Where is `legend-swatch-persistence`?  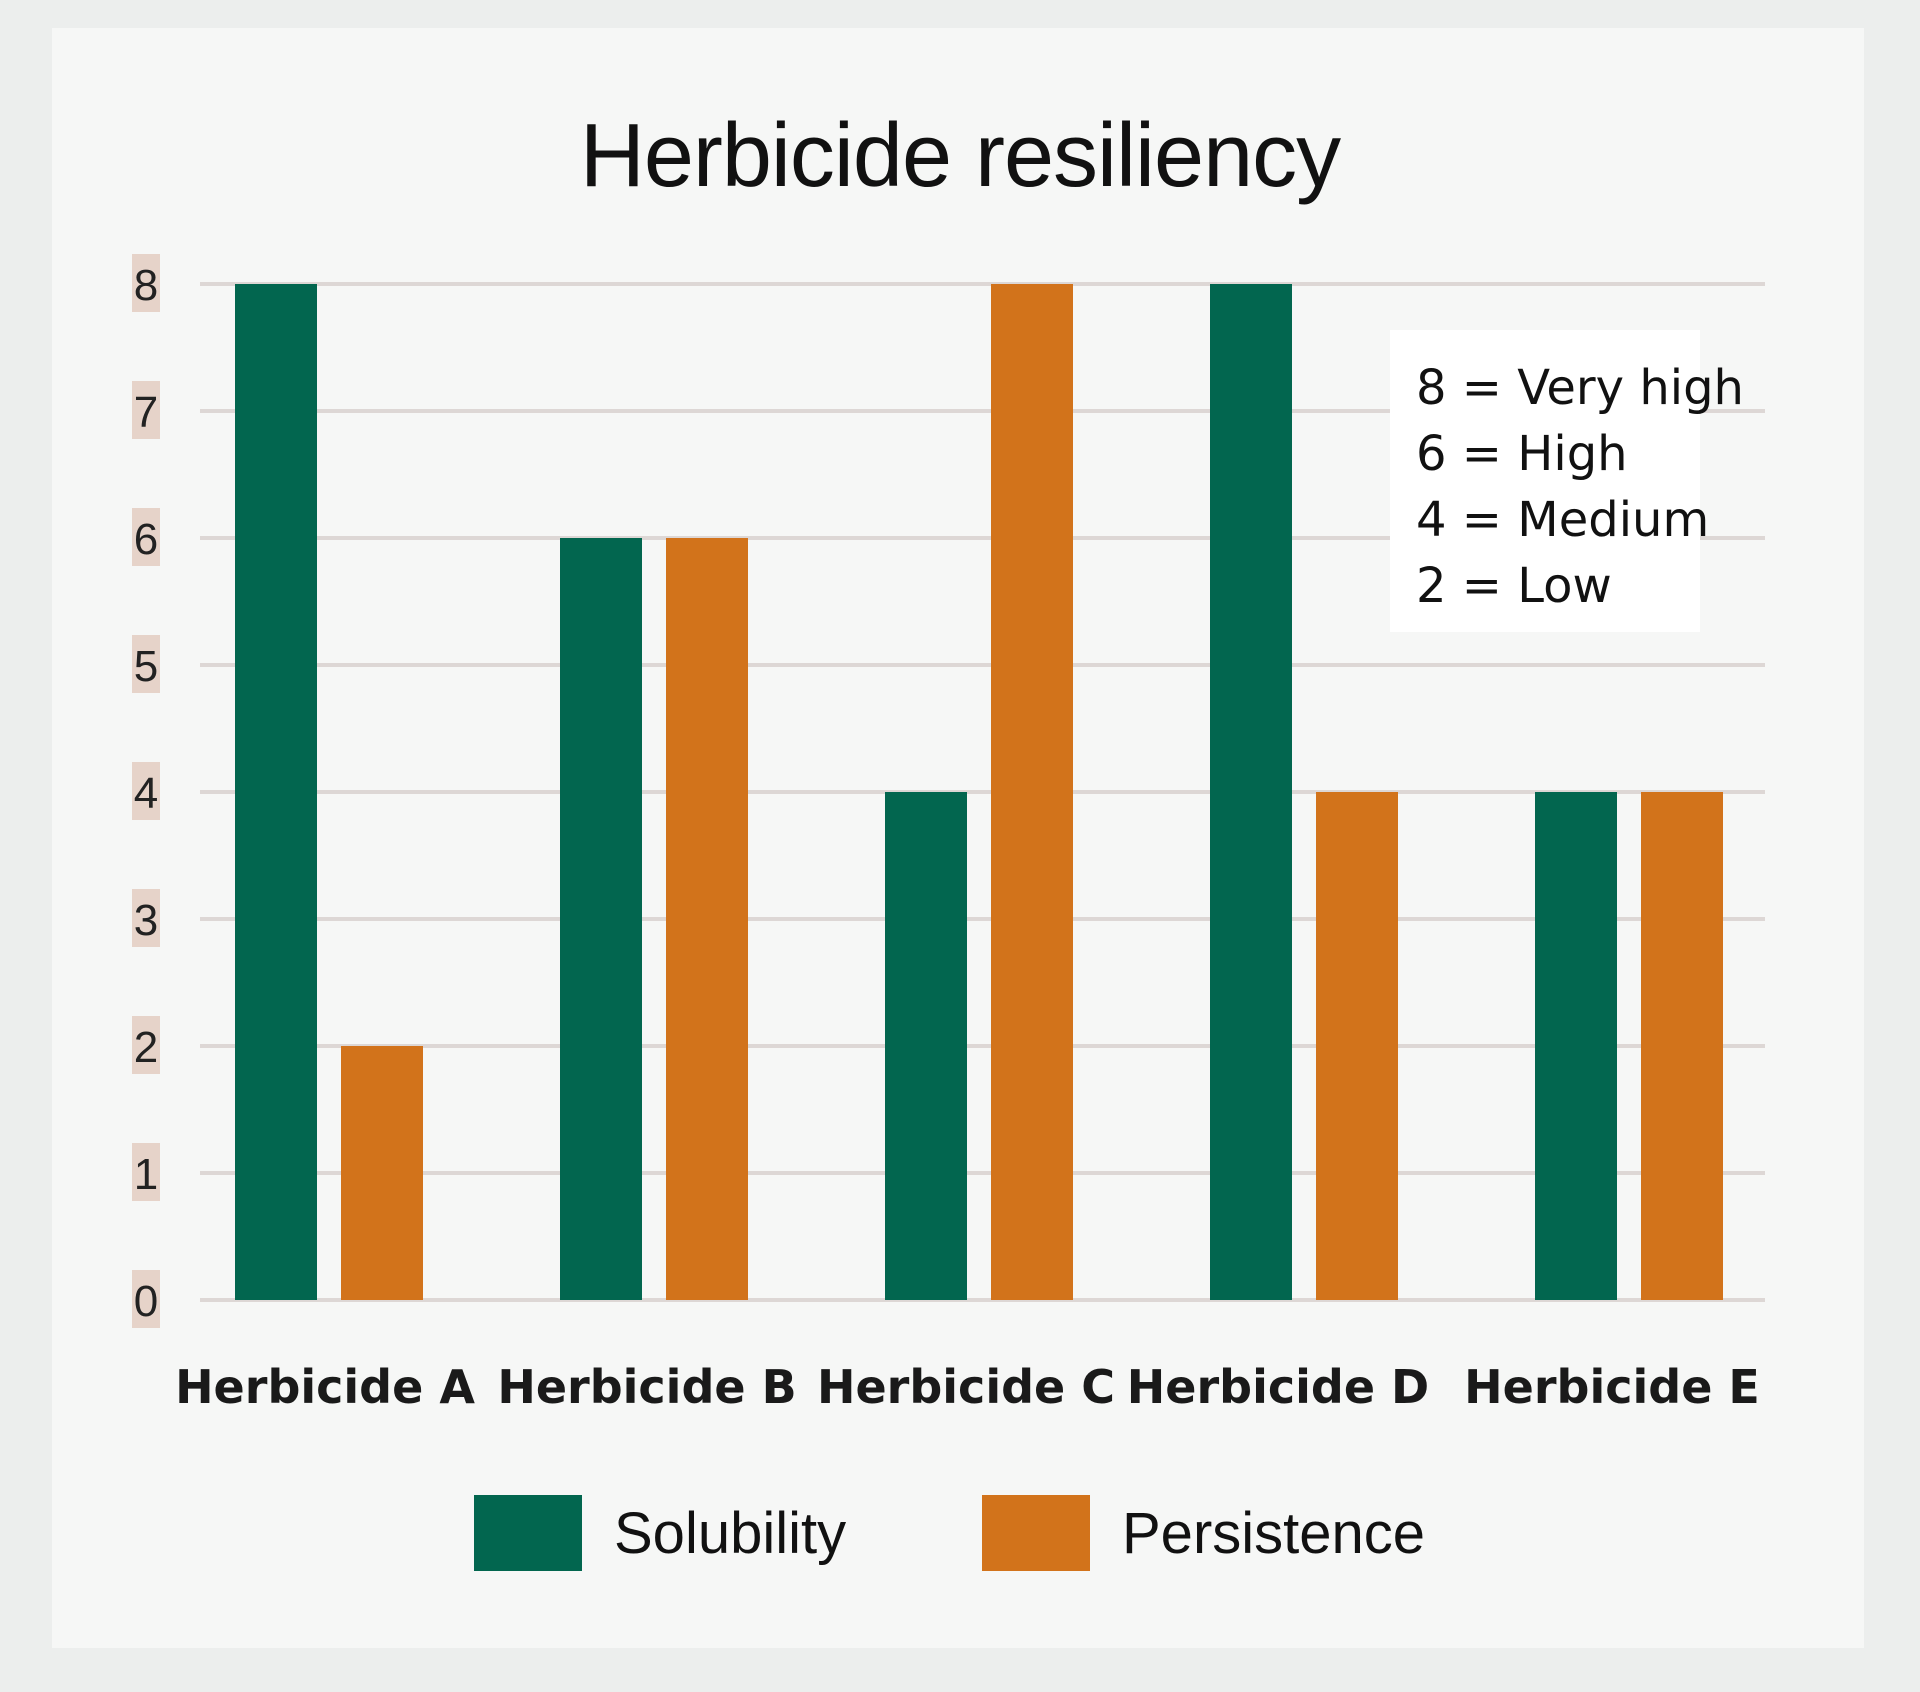 legend-swatch-persistence is located at coordinates (1036, 1533).